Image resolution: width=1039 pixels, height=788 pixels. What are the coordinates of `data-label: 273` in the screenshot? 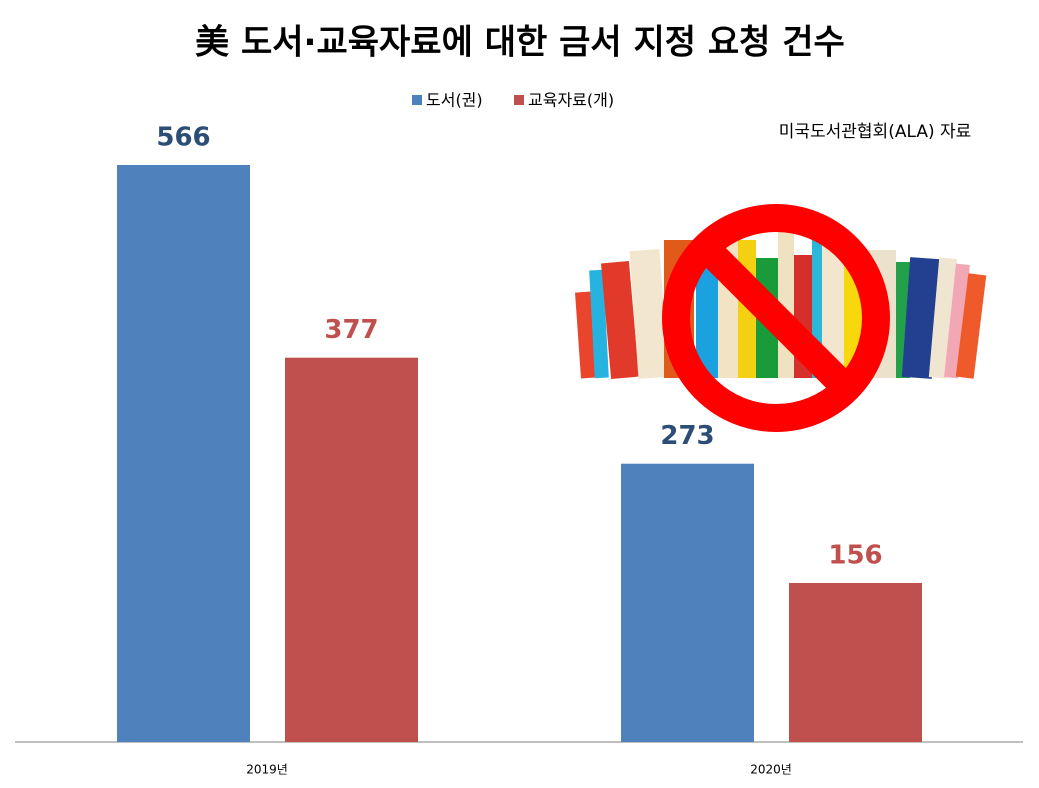 It's located at (687, 436).